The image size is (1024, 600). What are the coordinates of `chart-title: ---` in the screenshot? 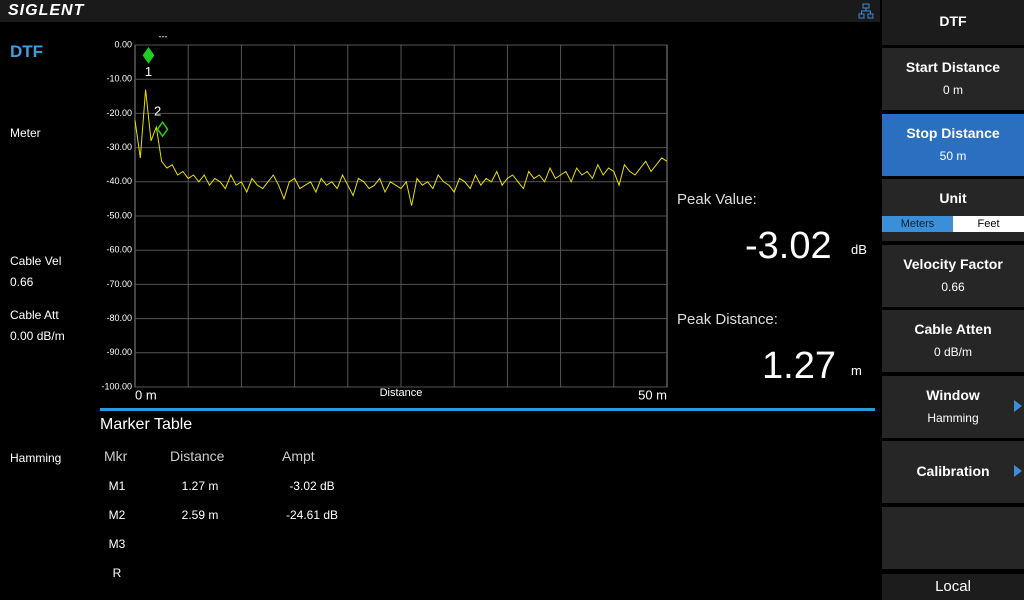 It's located at (163, 36).